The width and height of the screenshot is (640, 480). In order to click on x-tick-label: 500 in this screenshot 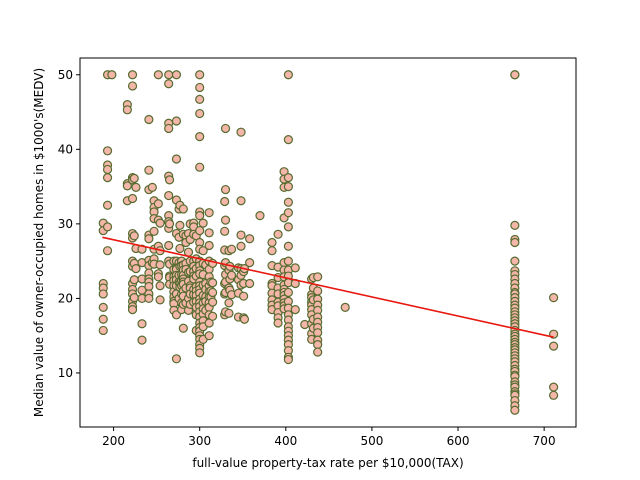, I will do `click(371, 441)`.